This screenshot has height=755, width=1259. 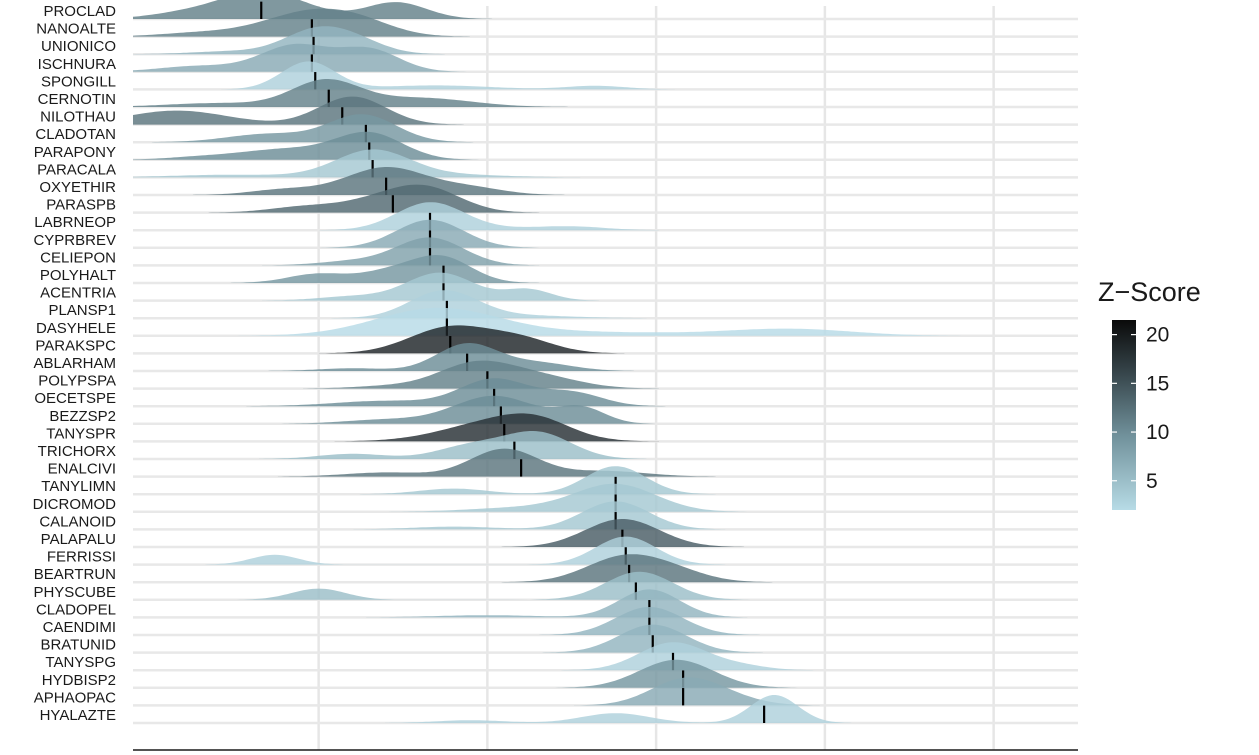 What do you see at coordinates (74, 592) in the screenshot?
I see `y-tick-label: PHYSCUBE` at bounding box center [74, 592].